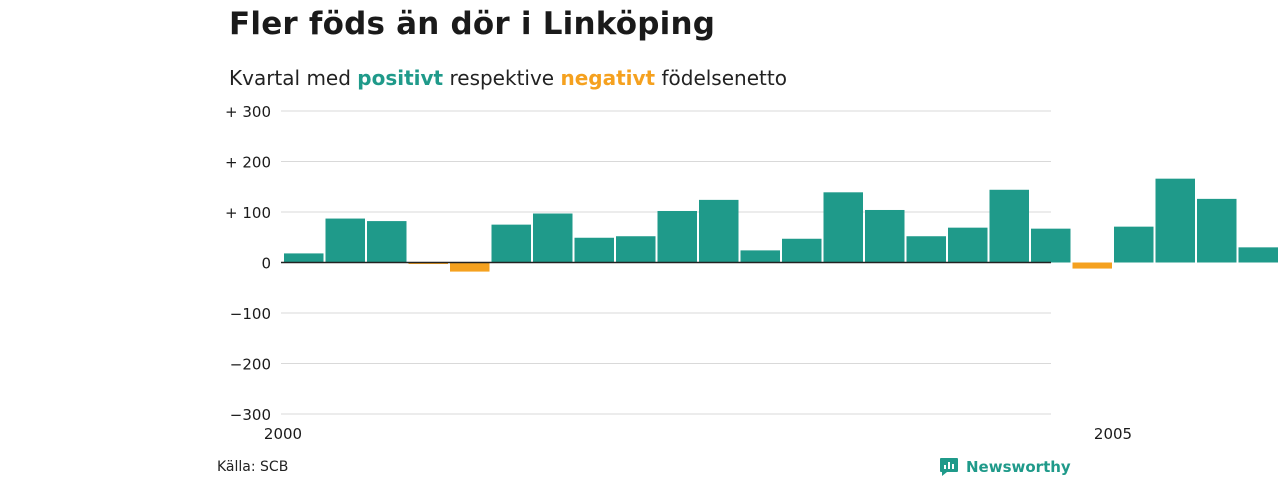  I want to click on y-tick-label: −300, so click(250, 415).